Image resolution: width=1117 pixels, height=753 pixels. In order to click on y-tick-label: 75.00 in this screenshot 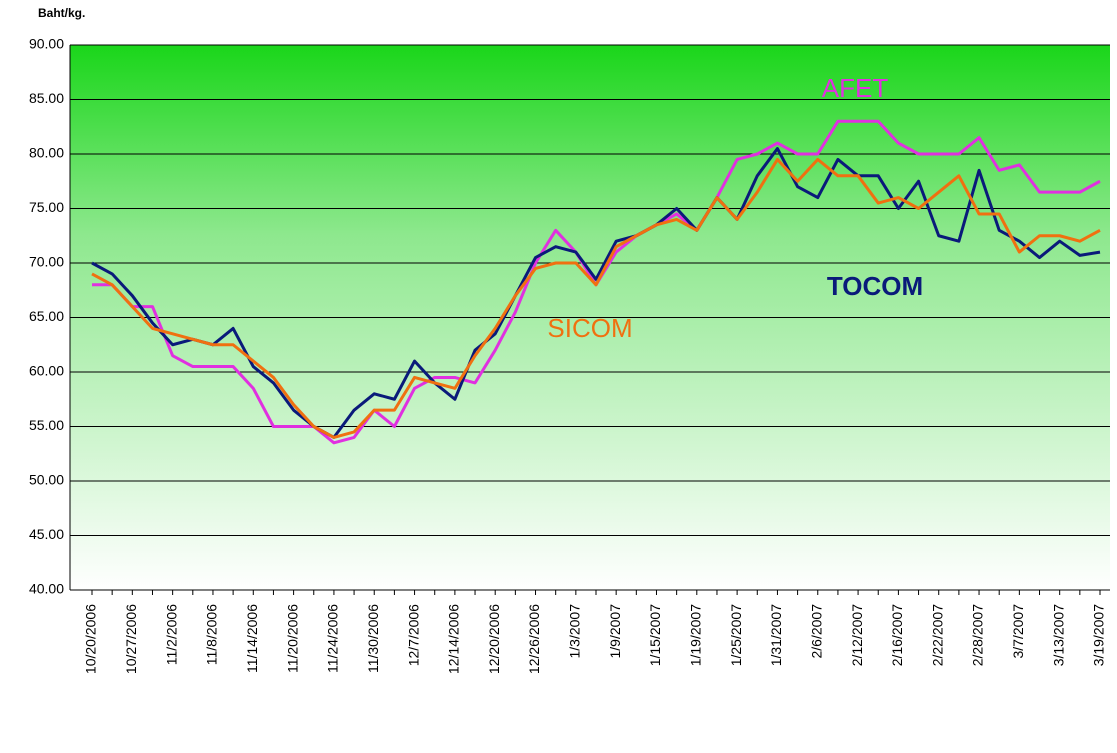, I will do `click(46, 207)`.